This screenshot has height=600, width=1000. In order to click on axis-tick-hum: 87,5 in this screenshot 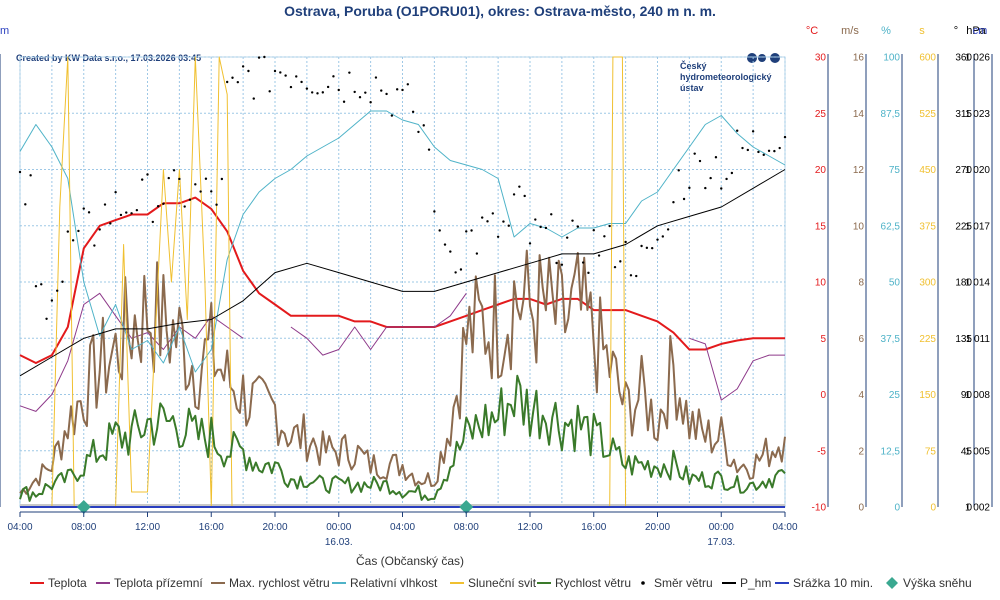, I will do `click(891, 114)`.